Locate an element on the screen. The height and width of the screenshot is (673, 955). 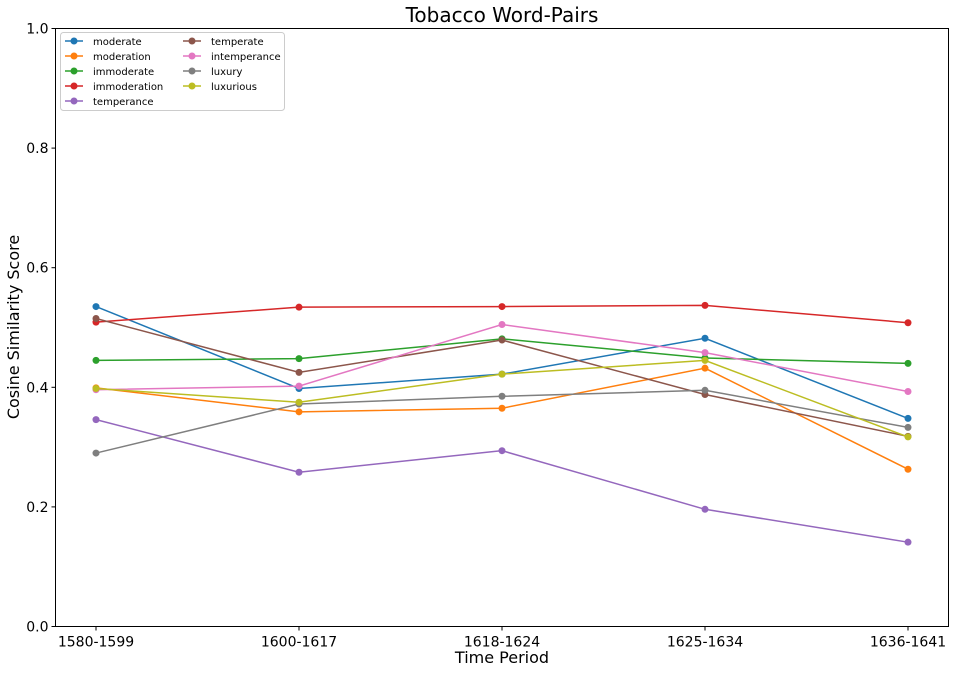
legend-label-immoderation: immoderation is located at coordinates (128, 87).